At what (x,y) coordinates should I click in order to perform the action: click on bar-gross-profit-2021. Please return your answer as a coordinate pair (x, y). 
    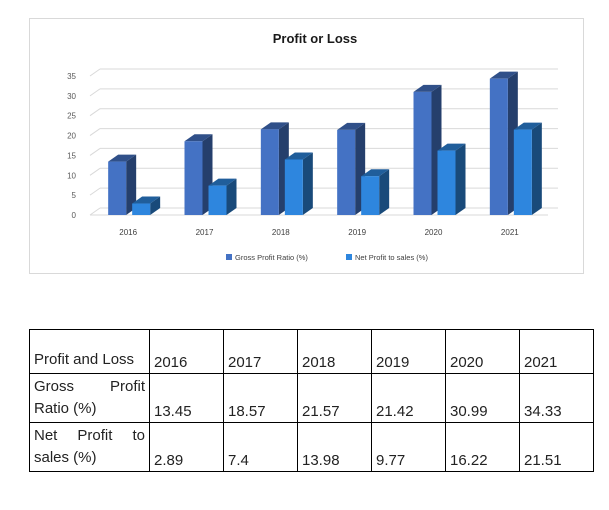
    Looking at the image, I should click on (503, 143).